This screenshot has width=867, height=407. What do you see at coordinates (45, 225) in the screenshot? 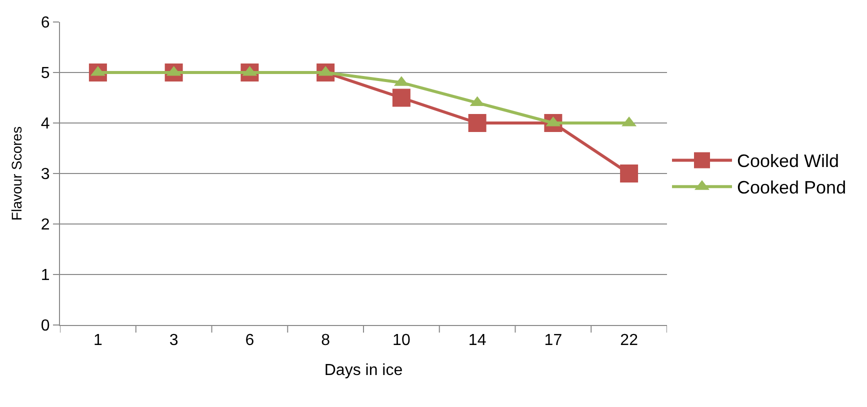
I see `y-tick-label: 2` at bounding box center [45, 225].